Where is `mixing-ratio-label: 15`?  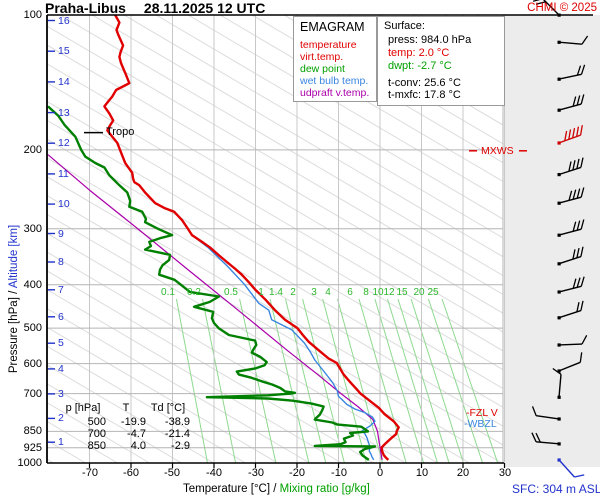 mixing-ratio-label: 15 is located at coordinates (402, 292).